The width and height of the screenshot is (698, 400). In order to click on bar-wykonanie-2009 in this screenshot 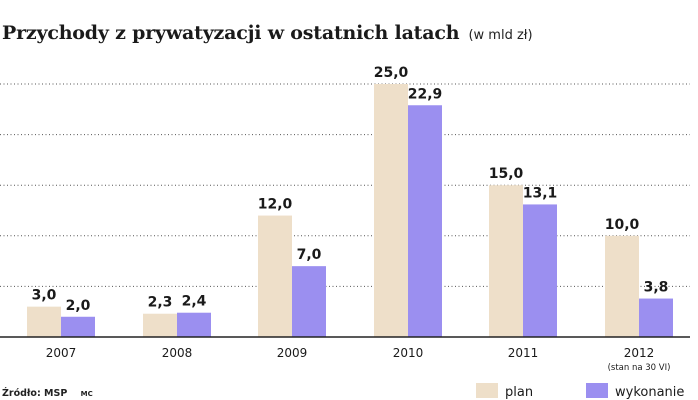, I will do `click(309, 301)`.